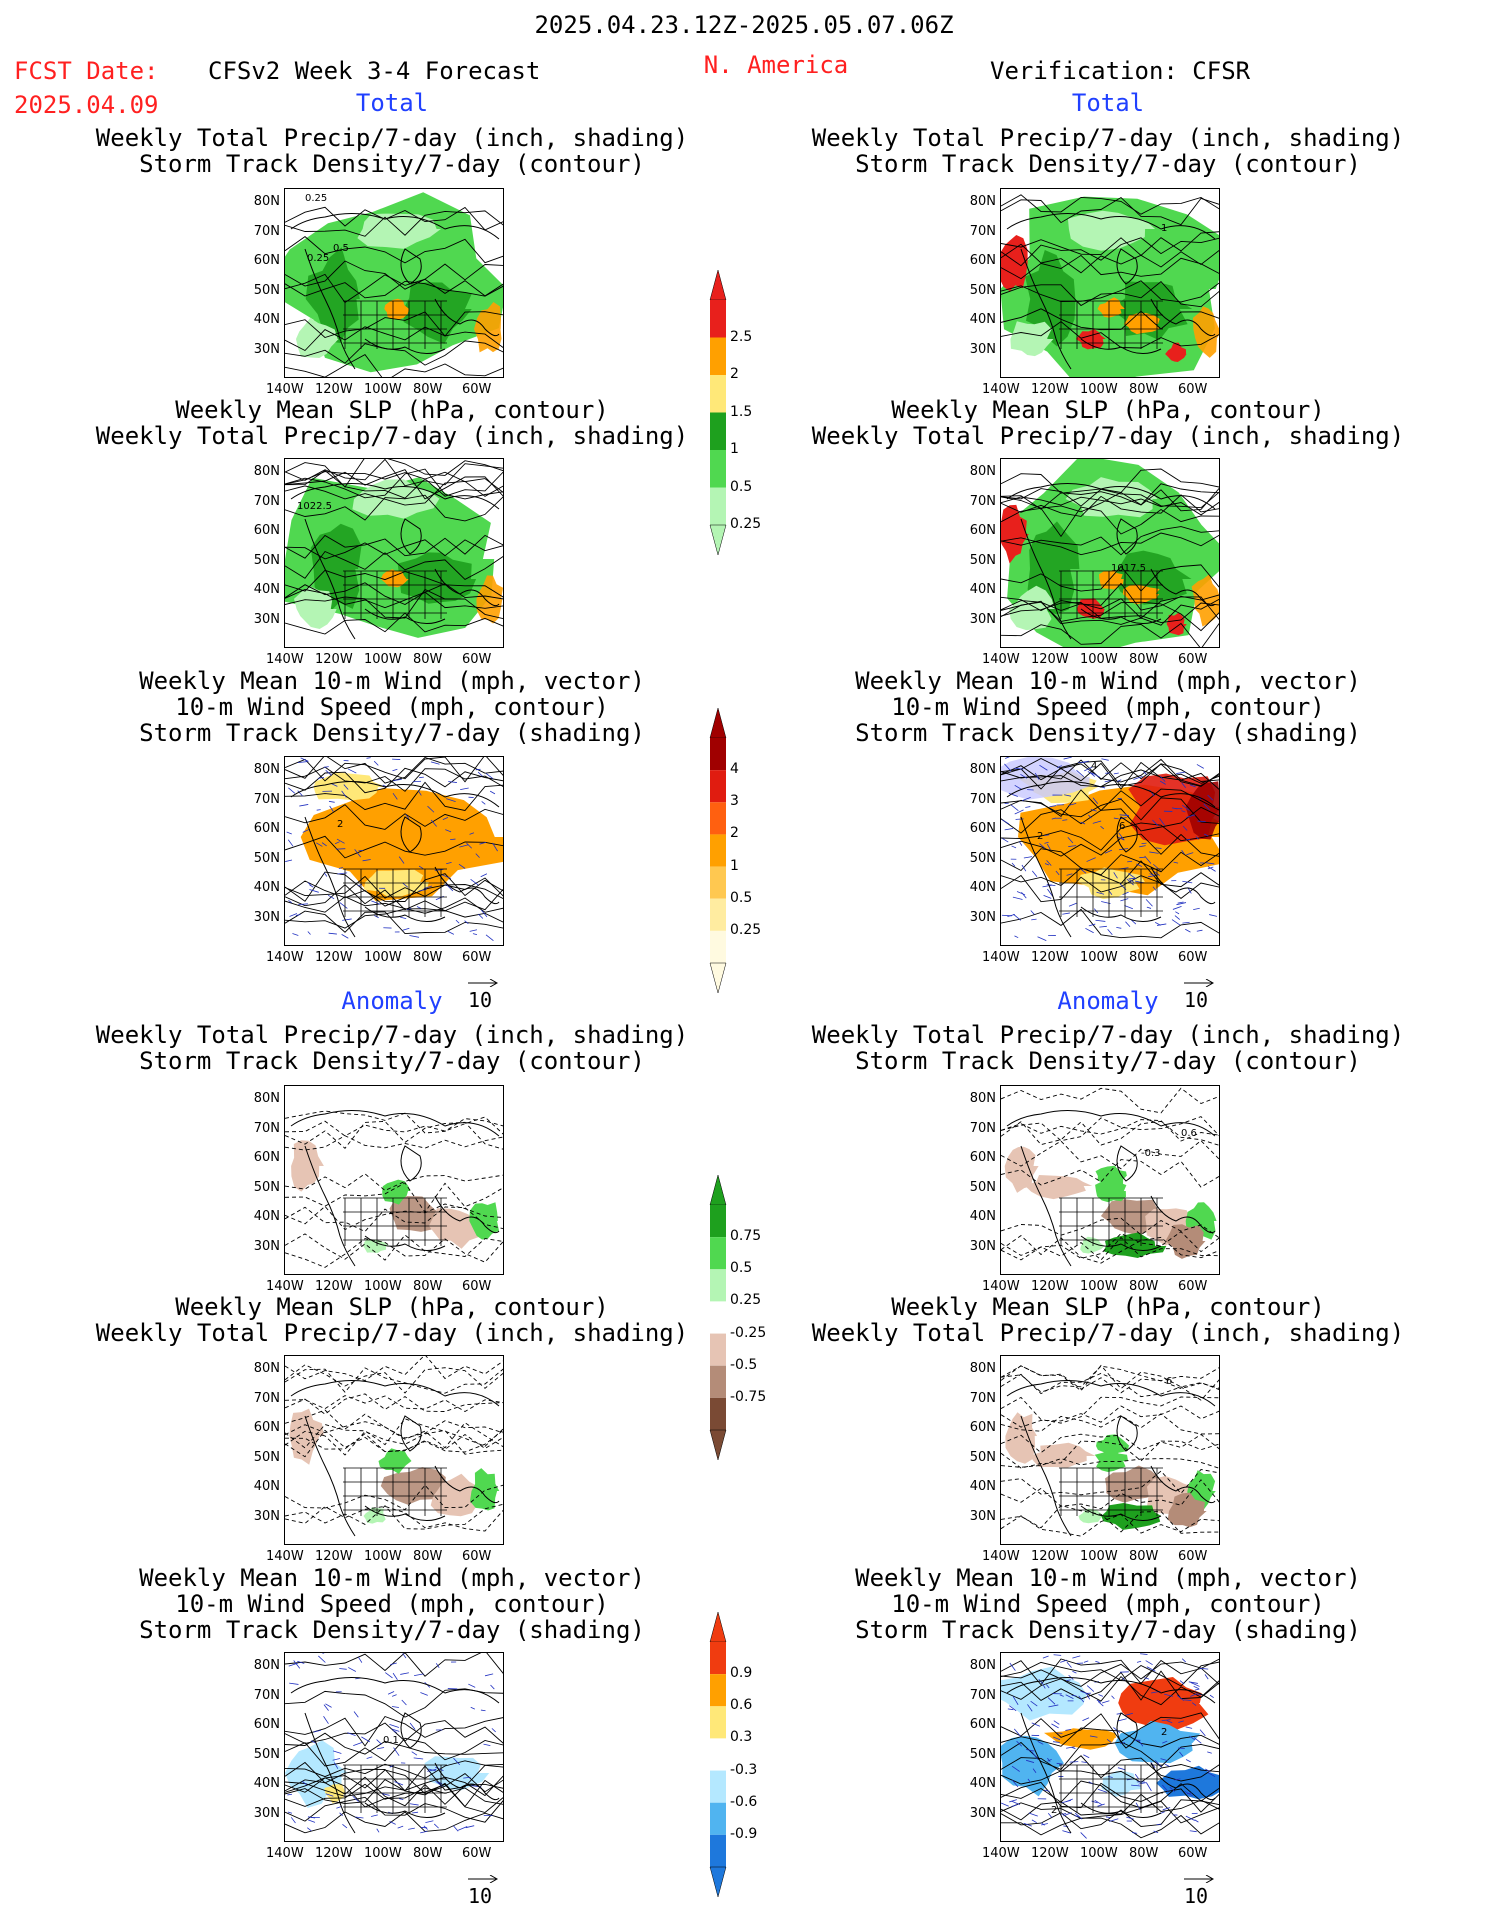 The width and height of the screenshot is (1487, 1925). What do you see at coordinates (744, 1801) in the screenshot?
I see `colorbar-label: -0.6` at bounding box center [744, 1801].